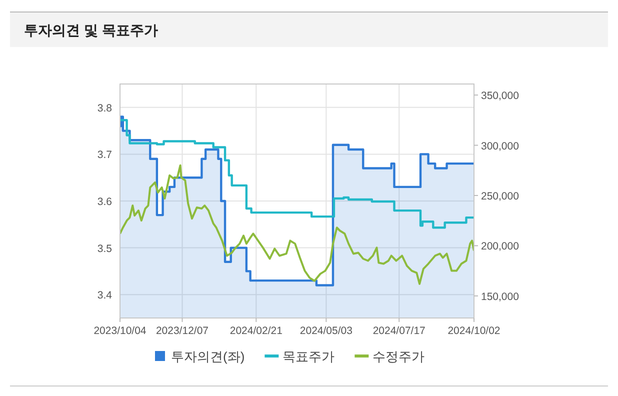 This screenshot has width=618, height=396. Describe the element at coordinates (500, 96) in the screenshot. I see `y2-tick-label: 350,000` at that location.